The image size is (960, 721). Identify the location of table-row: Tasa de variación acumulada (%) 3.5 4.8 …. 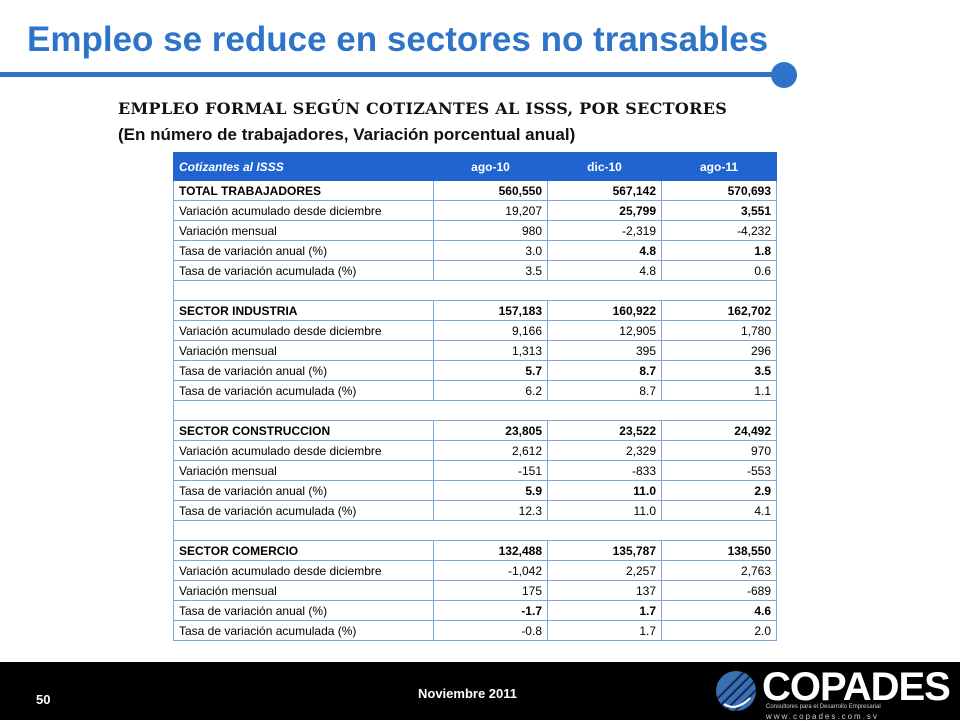
(475, 270).